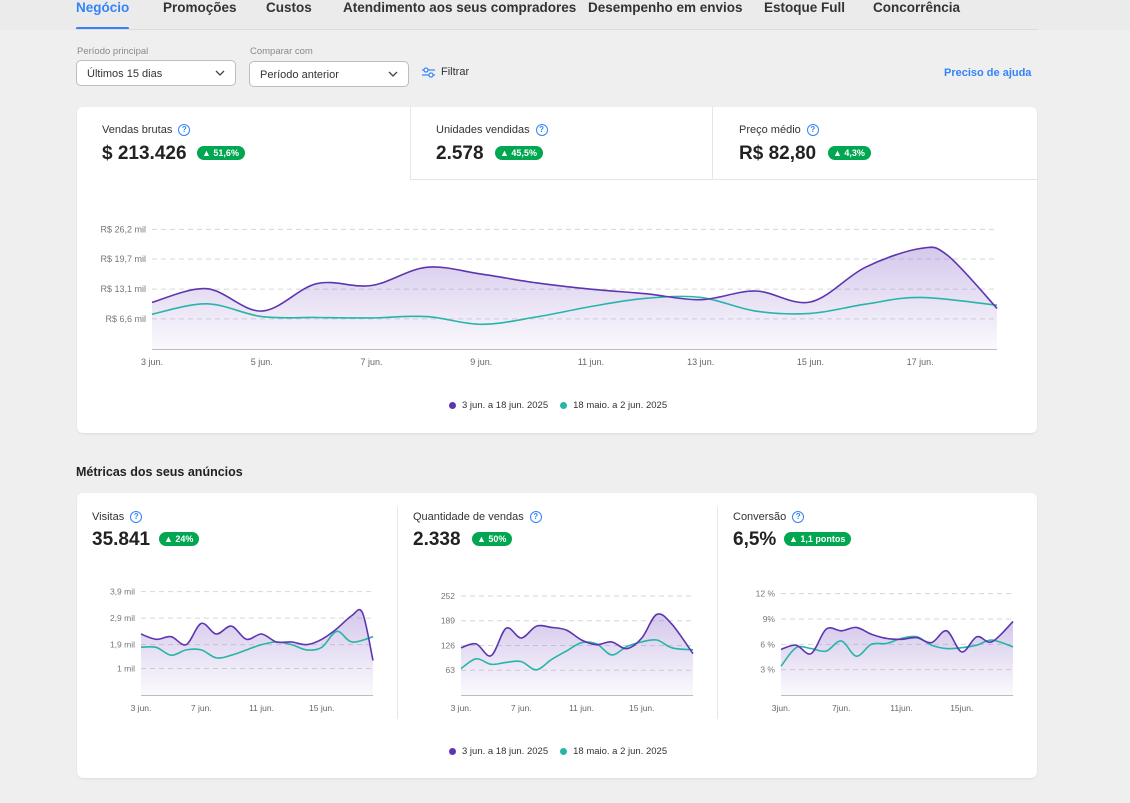 This screenshot has height=803, width=1130. I want to click on y-tick-label: 1 mil, so click(126, 668).